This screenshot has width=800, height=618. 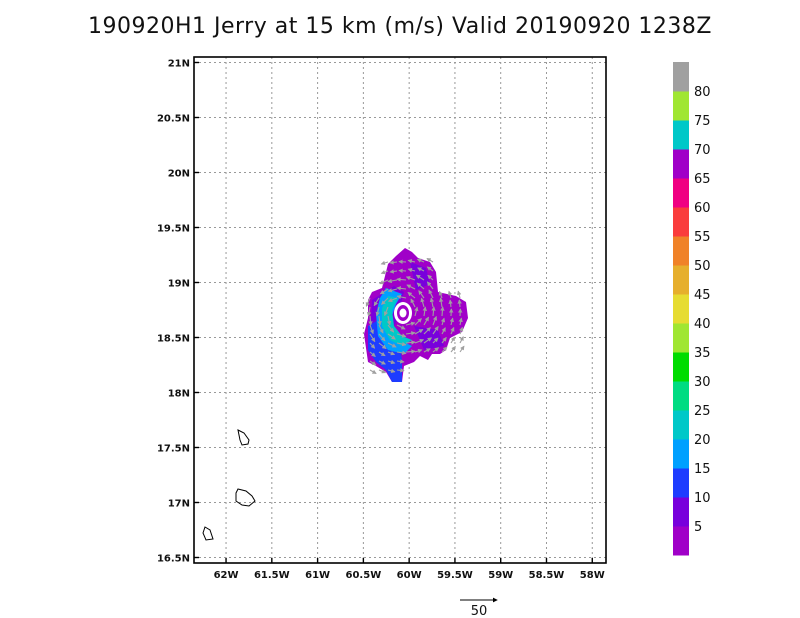 What do you see at coordinates (500, 575) in the screenshot?
I see `lon-tick-label: 59W` at bounding box center [500, 575].